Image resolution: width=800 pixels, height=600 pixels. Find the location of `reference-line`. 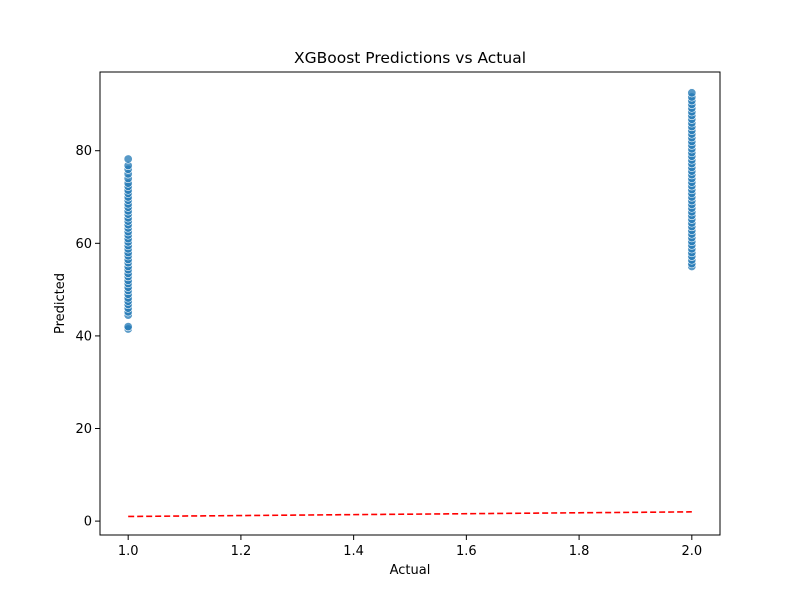

reference-line is located at coordinates (410, 514).